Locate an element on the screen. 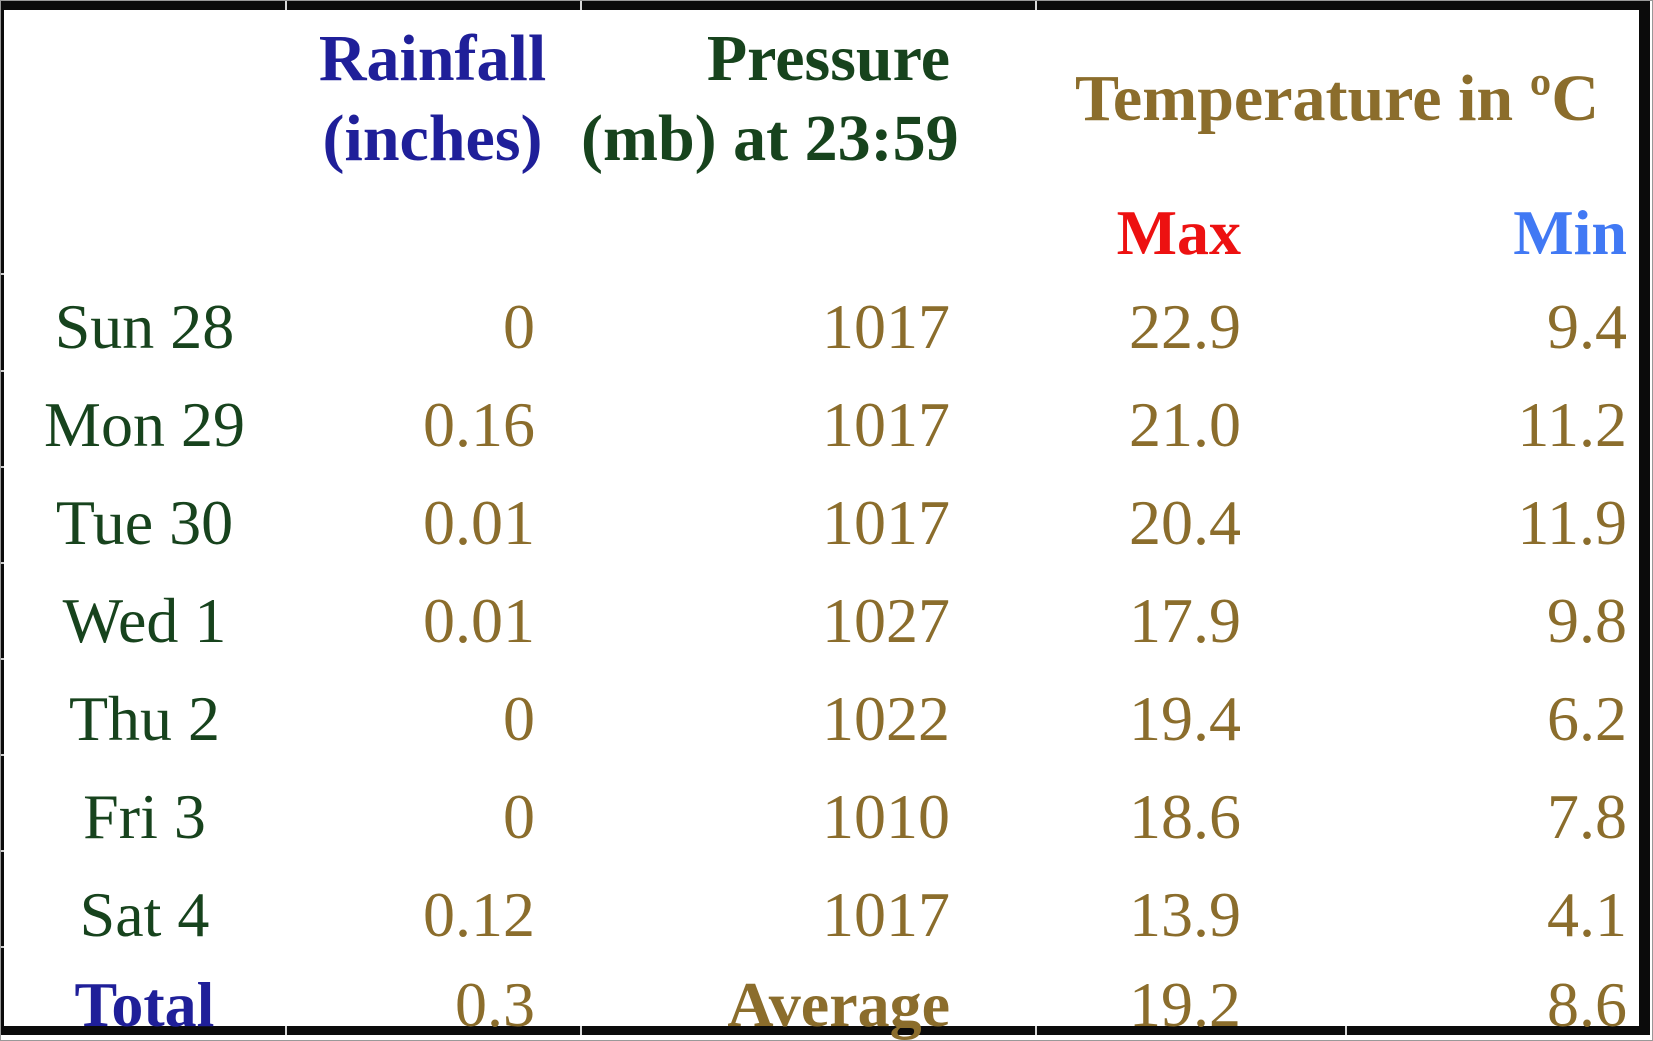  min-average-value: 8.6 is located at coordinates (1587, 1004).